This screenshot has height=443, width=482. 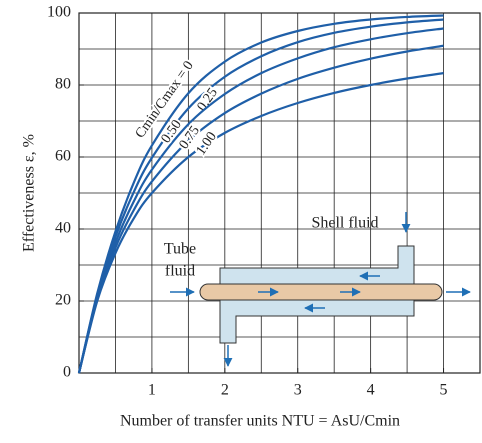 What do you see at coordinates (63, 156) in the screenshot?
I see `y-tick-label: 60` at bounding box center [63, 156].